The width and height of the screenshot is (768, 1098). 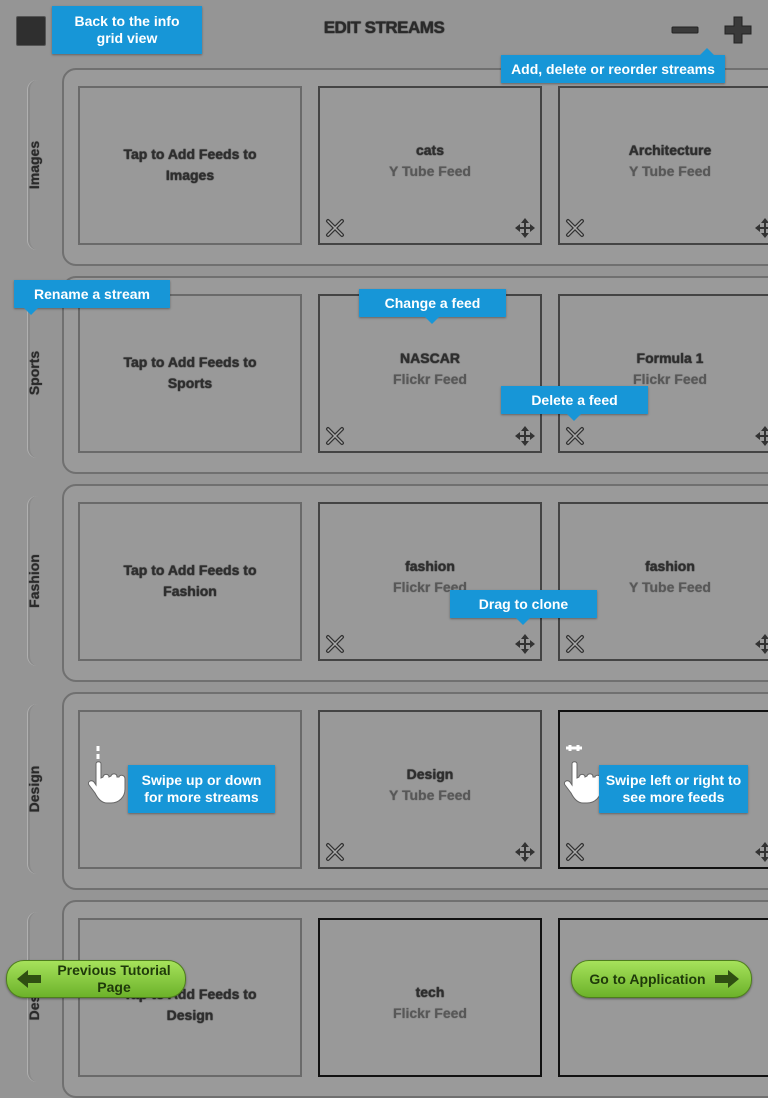 I want to click on arrow-left-icon, so click(x=29, y=979).